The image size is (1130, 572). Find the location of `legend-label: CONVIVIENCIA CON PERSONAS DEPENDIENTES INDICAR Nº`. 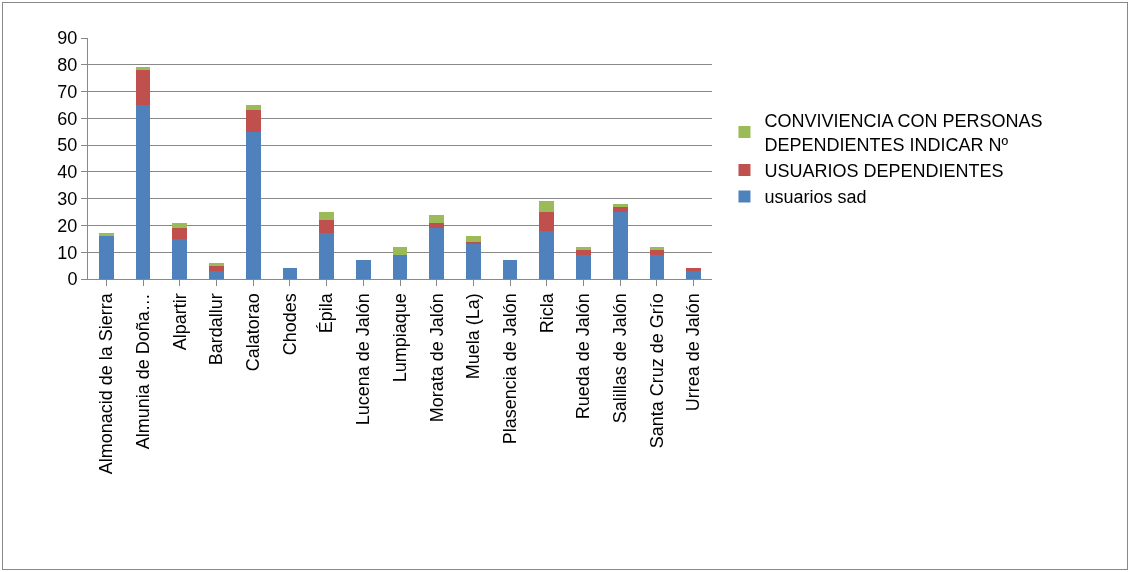

legend-label: CONVIVIENCIA CON PERSONAS DEPENDIENTES INDICAR Nº is located at coordinates (903, 133).